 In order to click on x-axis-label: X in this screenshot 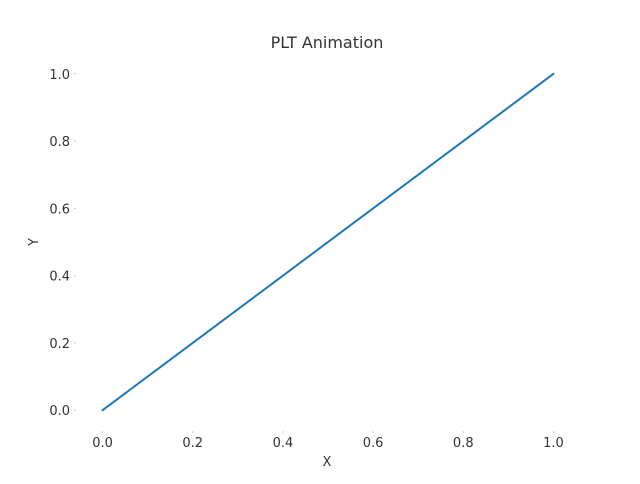, I will do `click(327, 462)`.